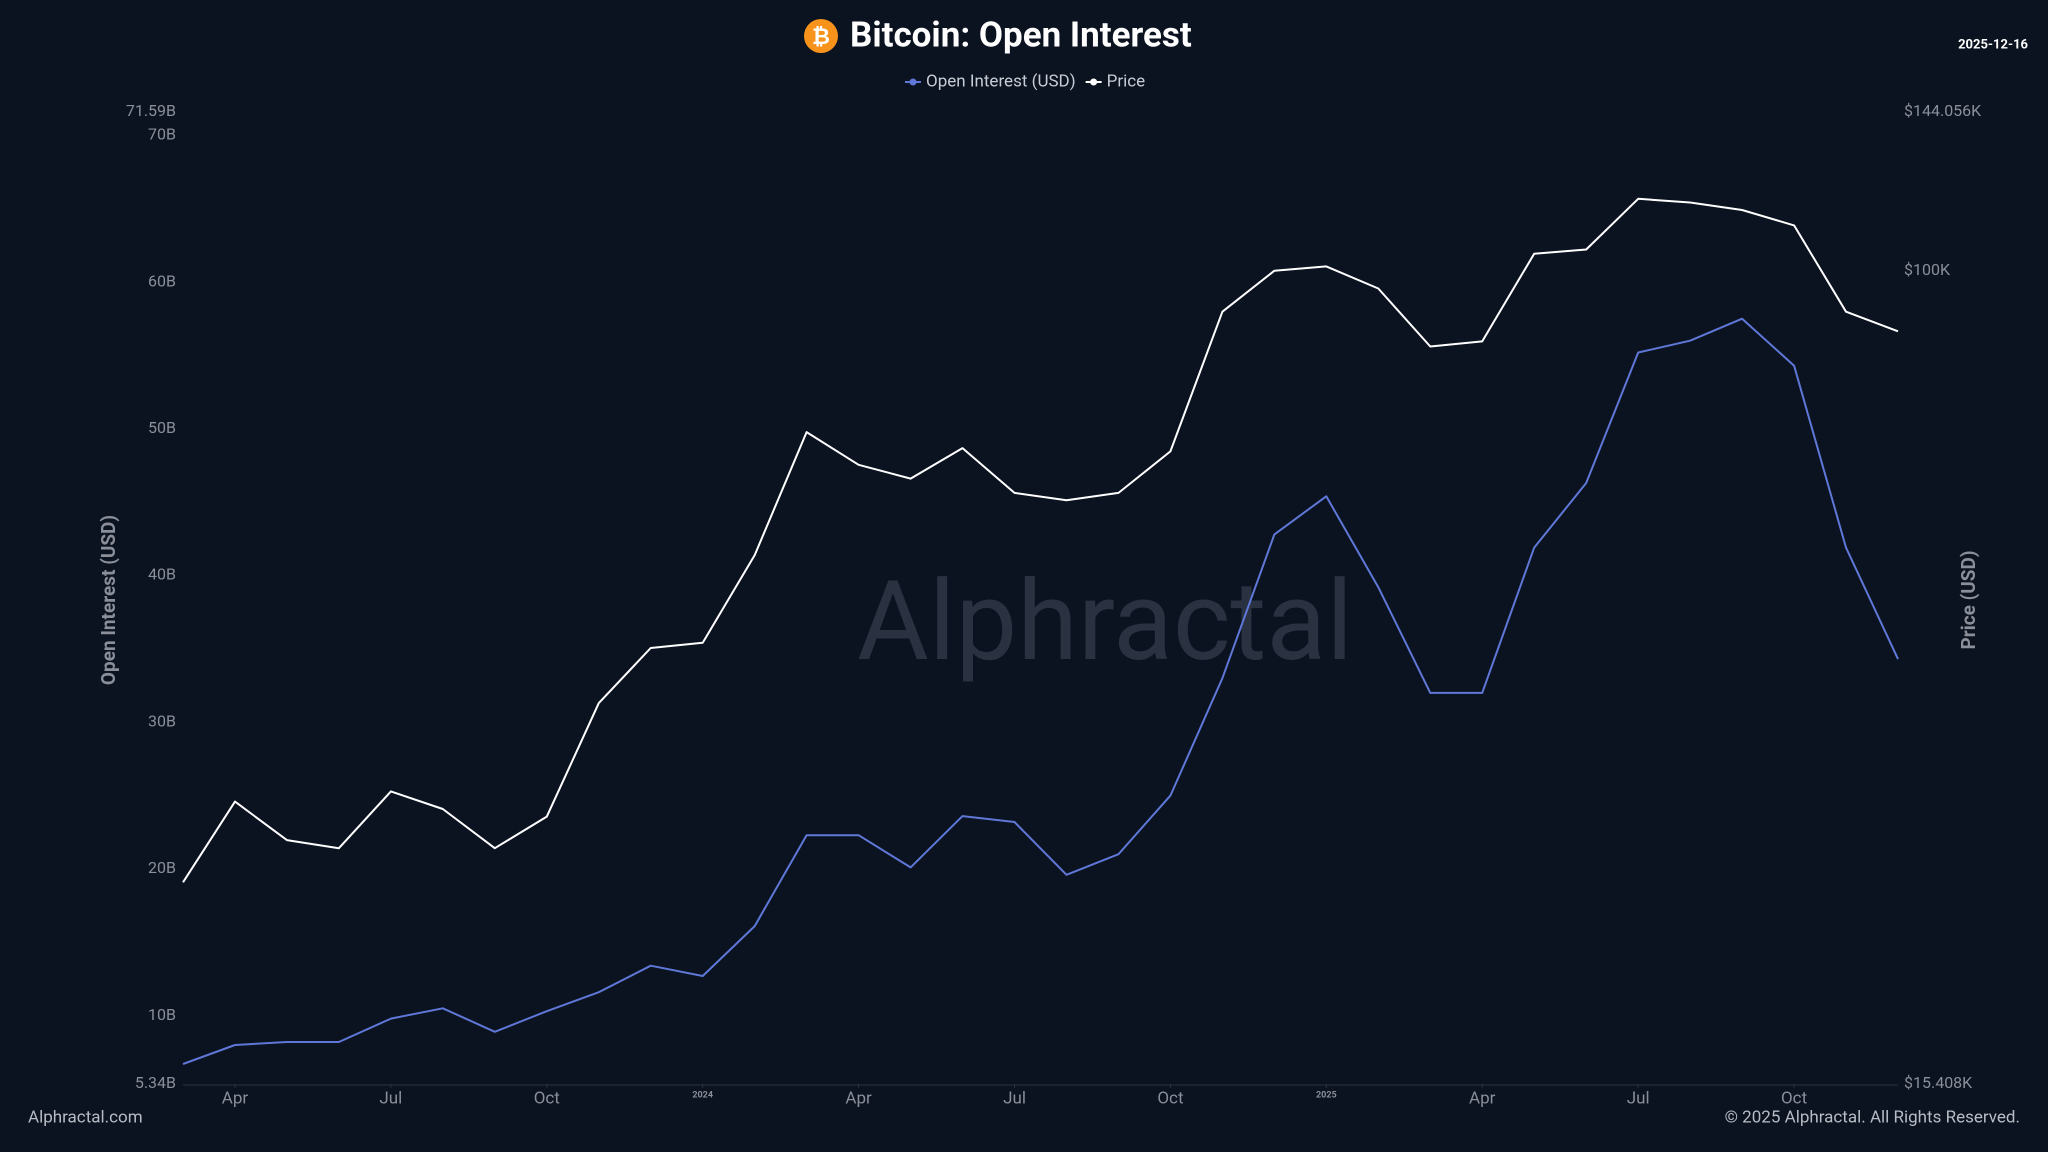  What do you see at coordinates (162, 720) in the screenshot?
I see `y-tick-label: 30B` at bounding box center [162, 720].